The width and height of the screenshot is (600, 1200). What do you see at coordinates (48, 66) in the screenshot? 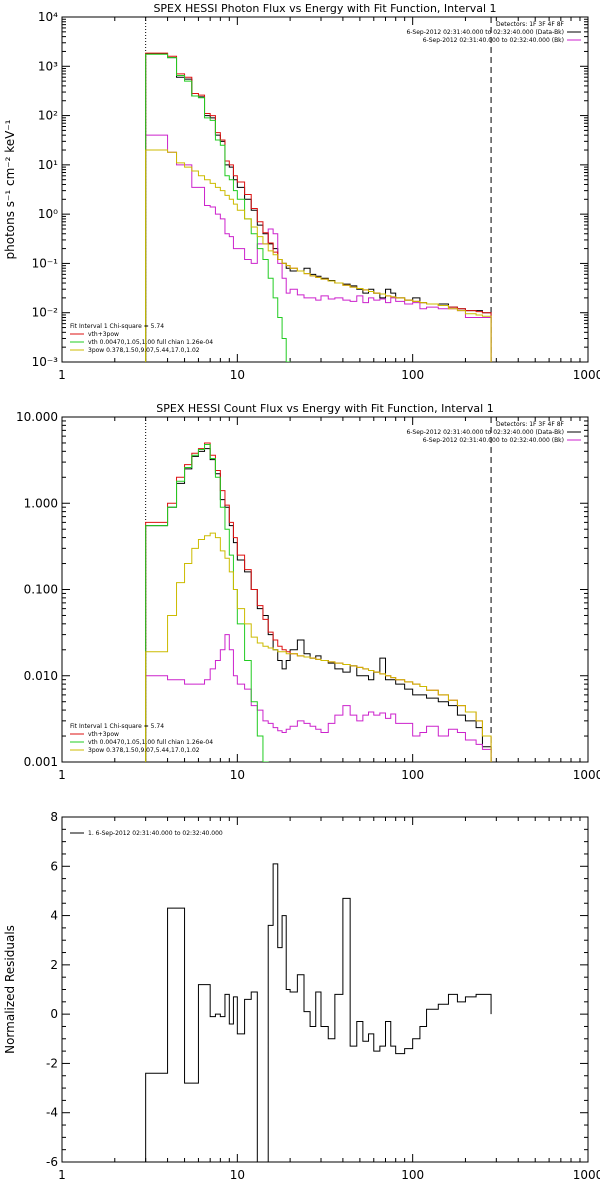
I see `y-tick-label: 10³` at bounding box center [48, 66].